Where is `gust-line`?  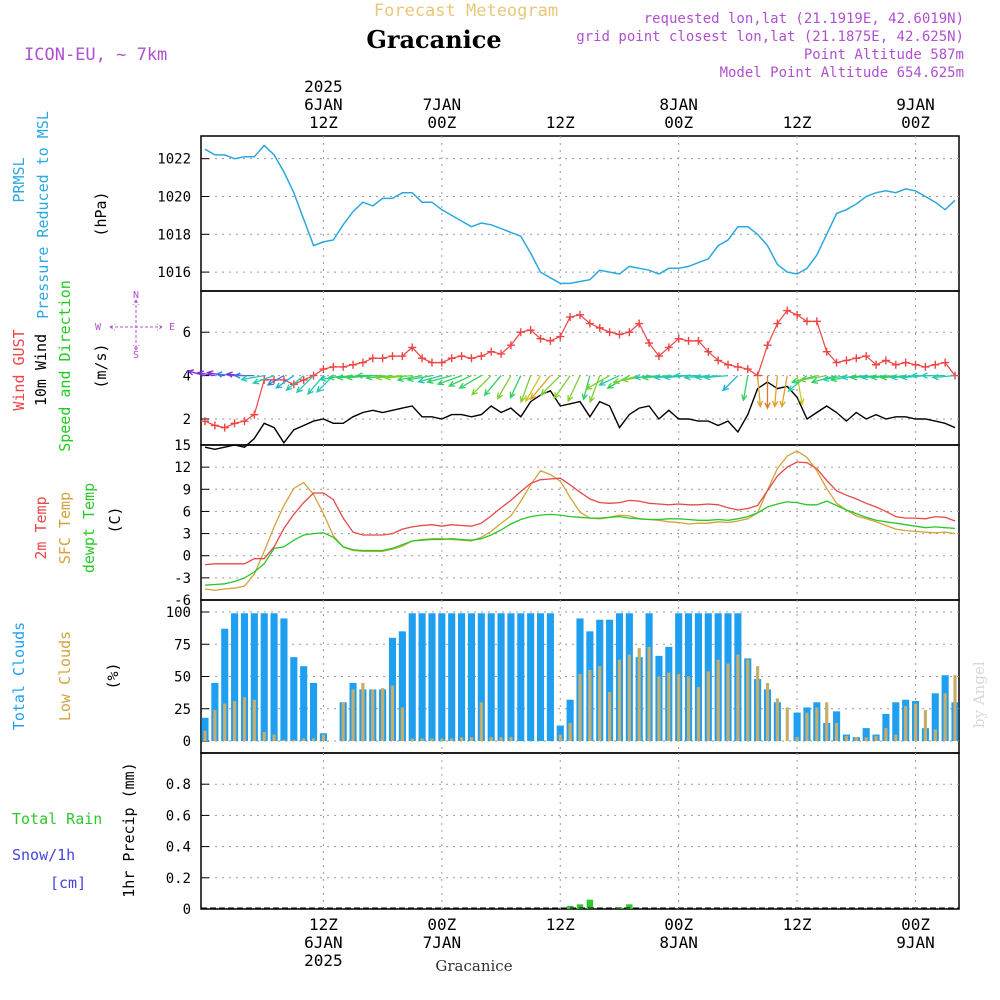 gust-line is located at coordinates (580, 369).